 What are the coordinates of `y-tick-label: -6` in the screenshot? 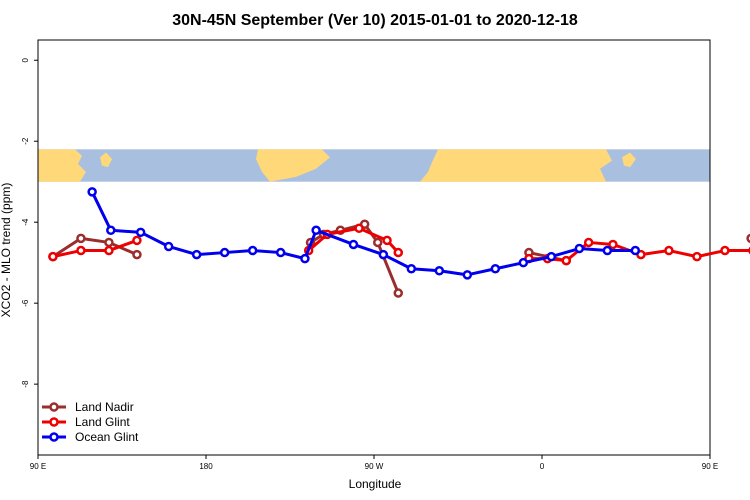 It's located at (25, 303).